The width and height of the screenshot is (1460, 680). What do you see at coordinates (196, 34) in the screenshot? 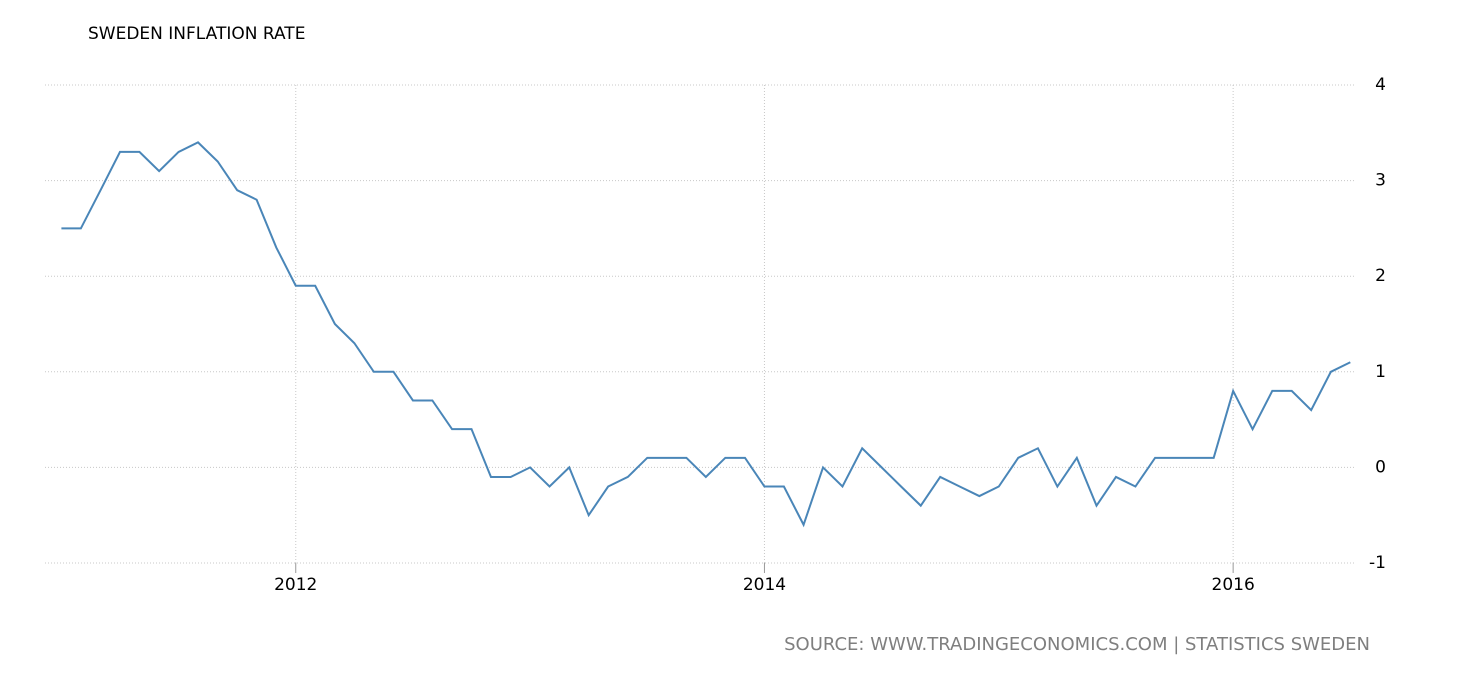
I see `chart-title: SWEDEN INFLATION RATE` at bounding box center [196, 34].